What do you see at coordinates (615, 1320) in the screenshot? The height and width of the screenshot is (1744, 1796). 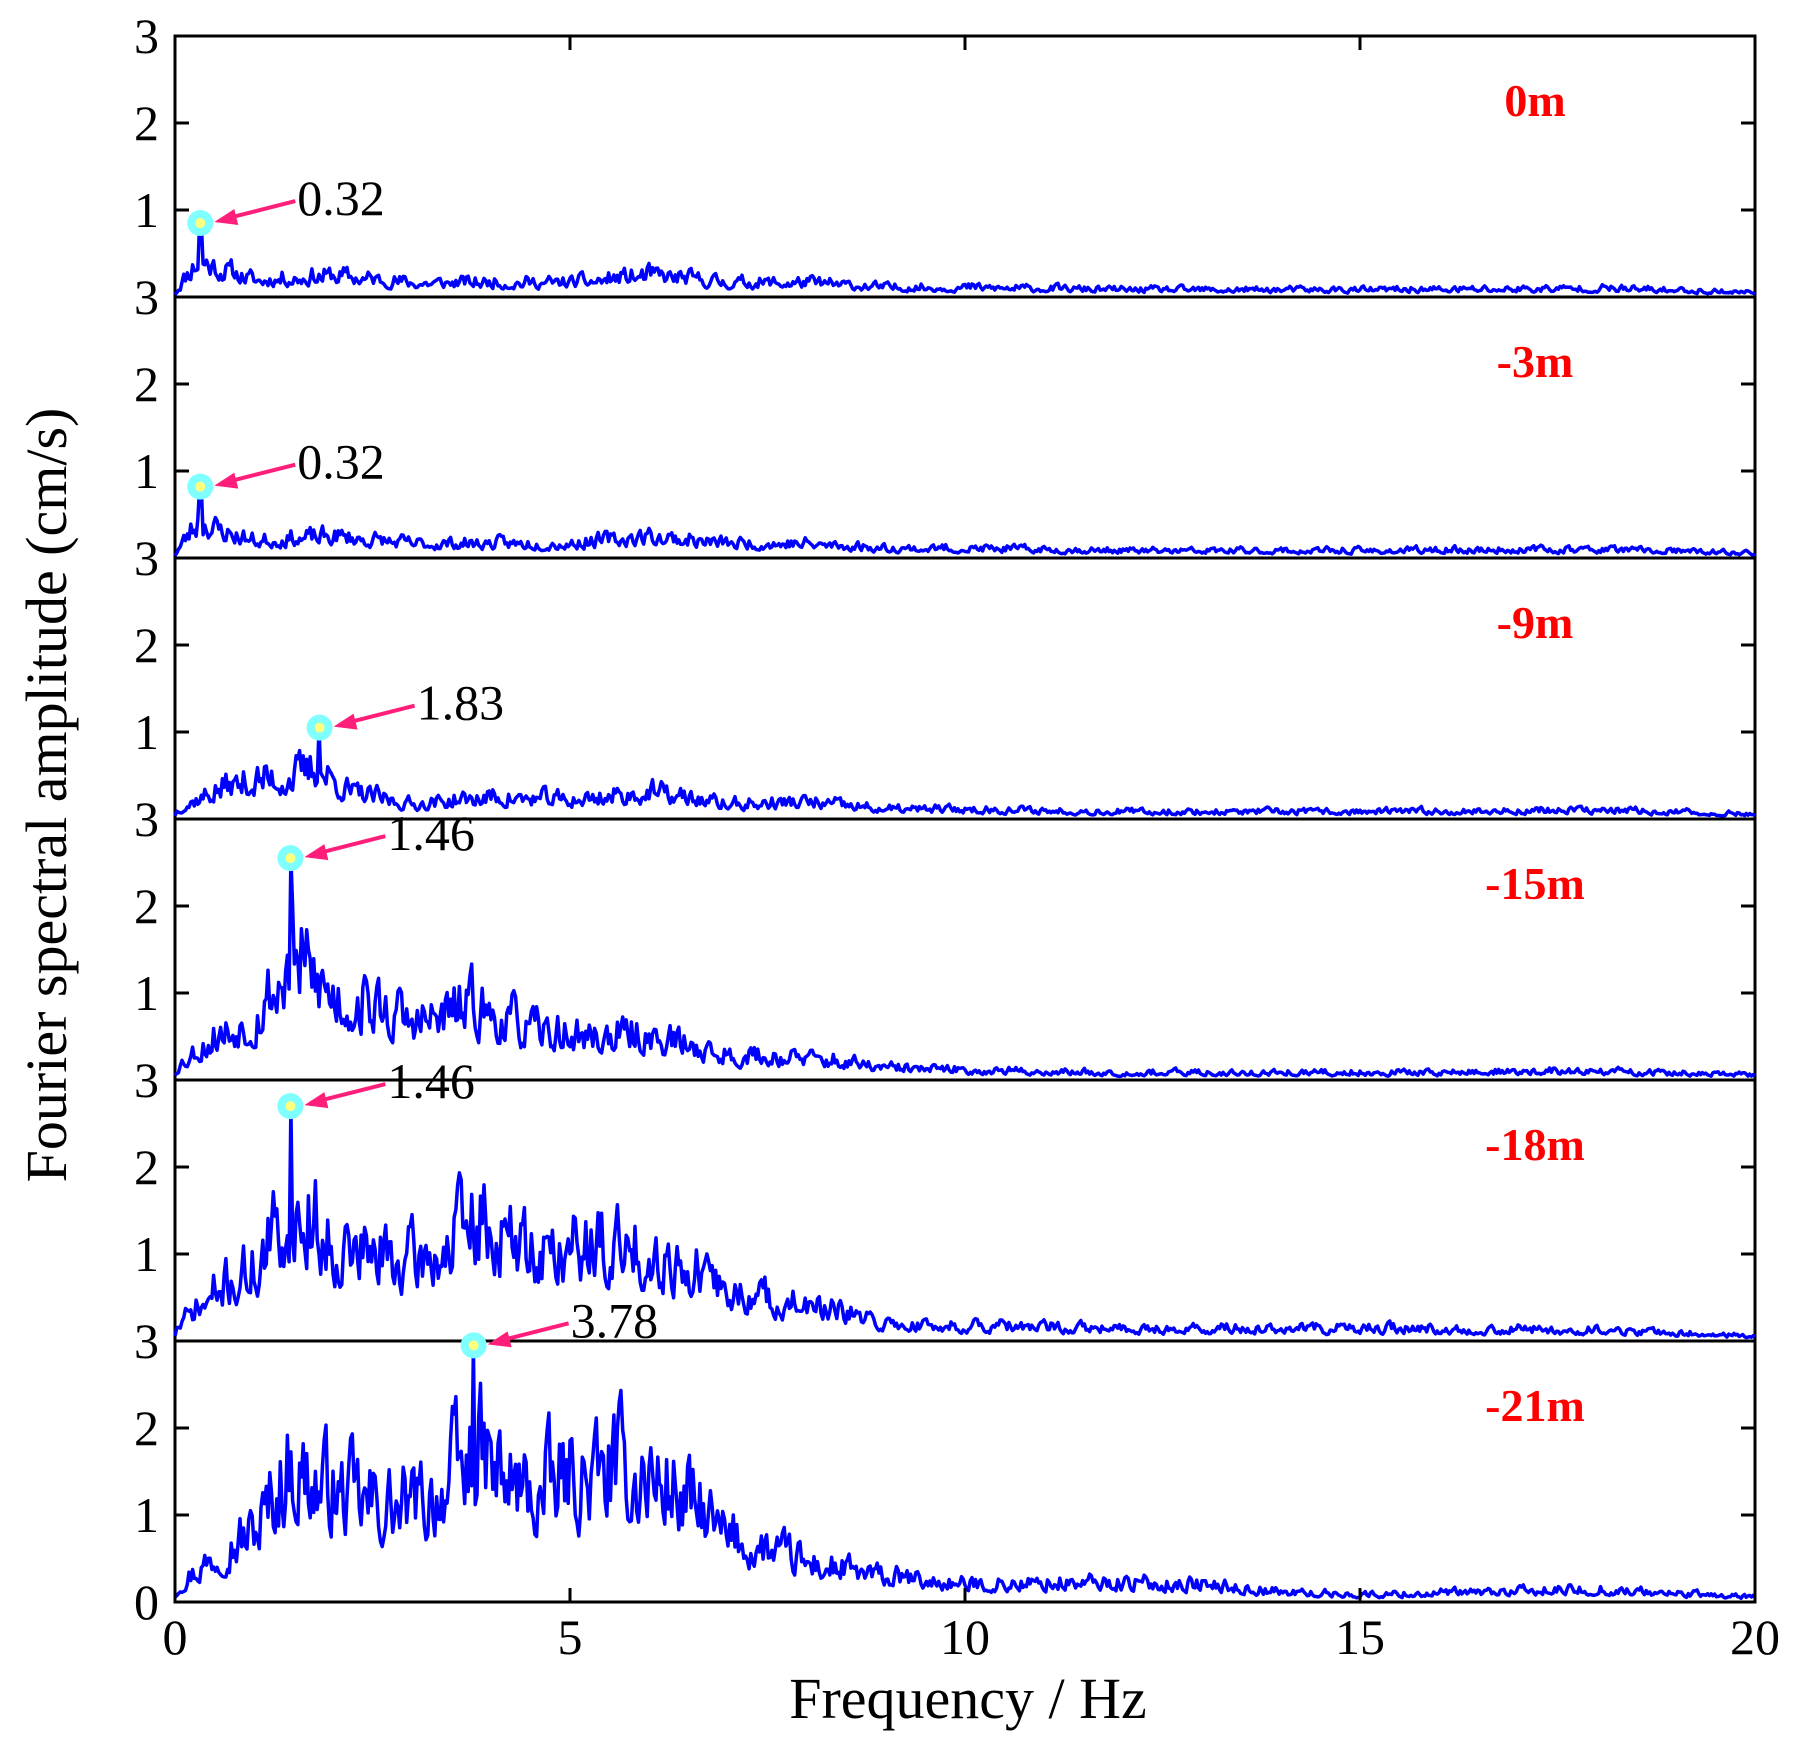 I see `peak-value-label: 3.78` at bounding box center [615, 1320].